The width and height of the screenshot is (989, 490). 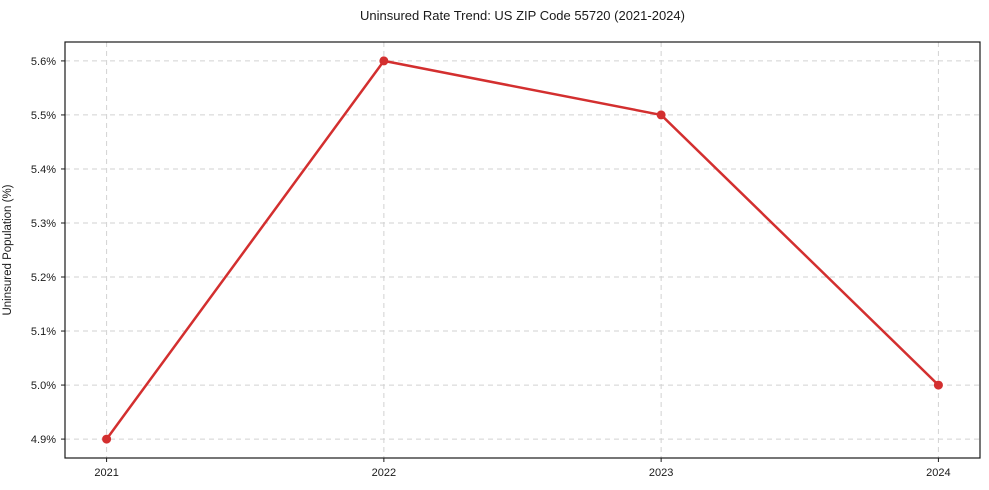 What do you see at coordinates (43, 62) in the screenshot?
I see `y-tick-label: 5.6%` at bounding box center [43, 62].